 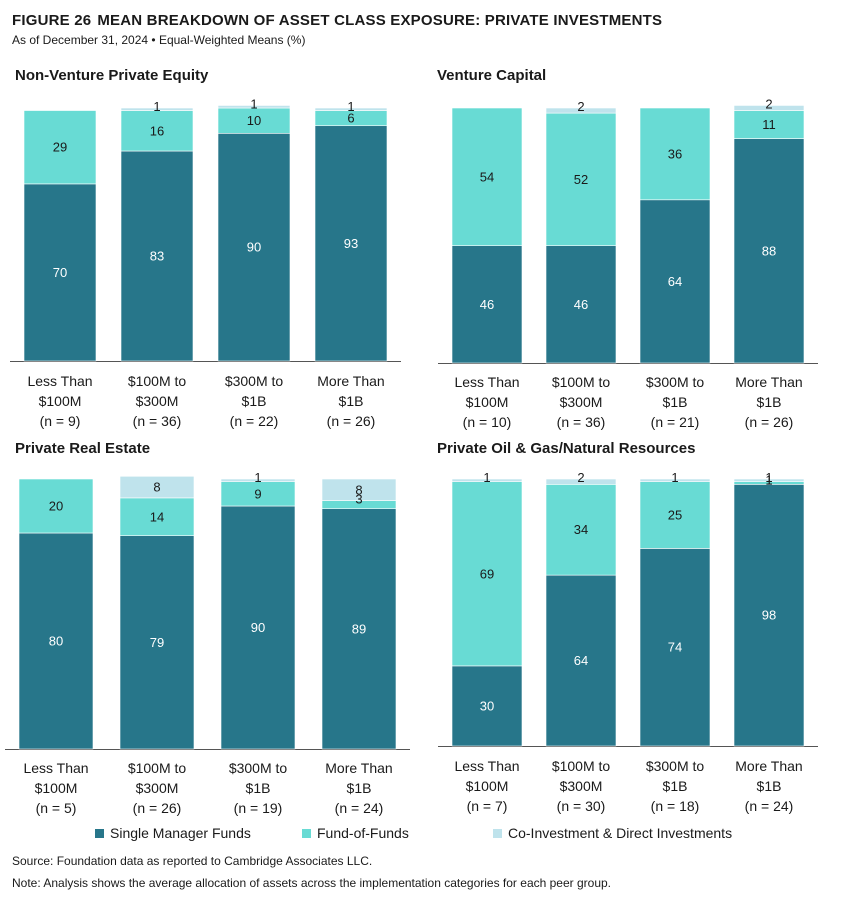 I want to click on legend-item-fund-of-funds: Fund-of-Funds, so click(x=355, y=833).